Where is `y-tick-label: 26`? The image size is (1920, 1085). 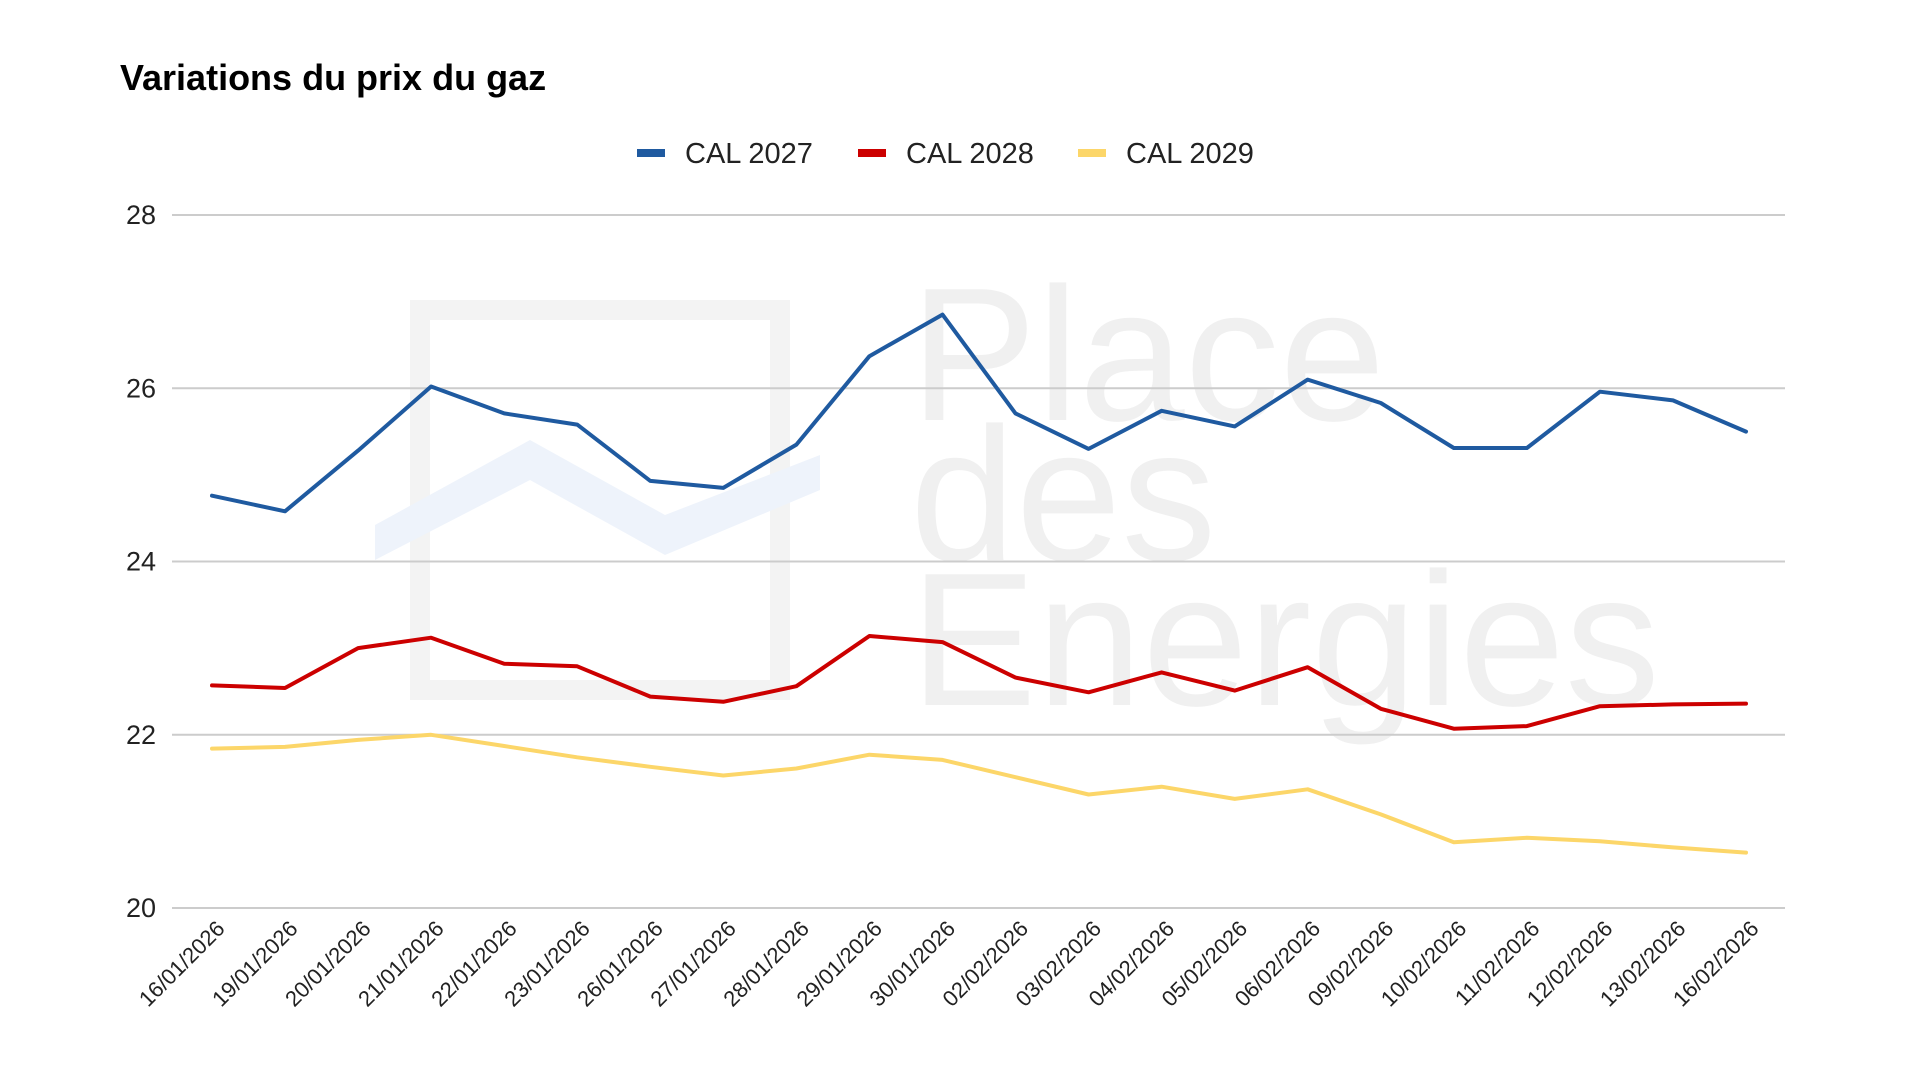
y-tick-label: 26 is located at coordinates (141, 388).